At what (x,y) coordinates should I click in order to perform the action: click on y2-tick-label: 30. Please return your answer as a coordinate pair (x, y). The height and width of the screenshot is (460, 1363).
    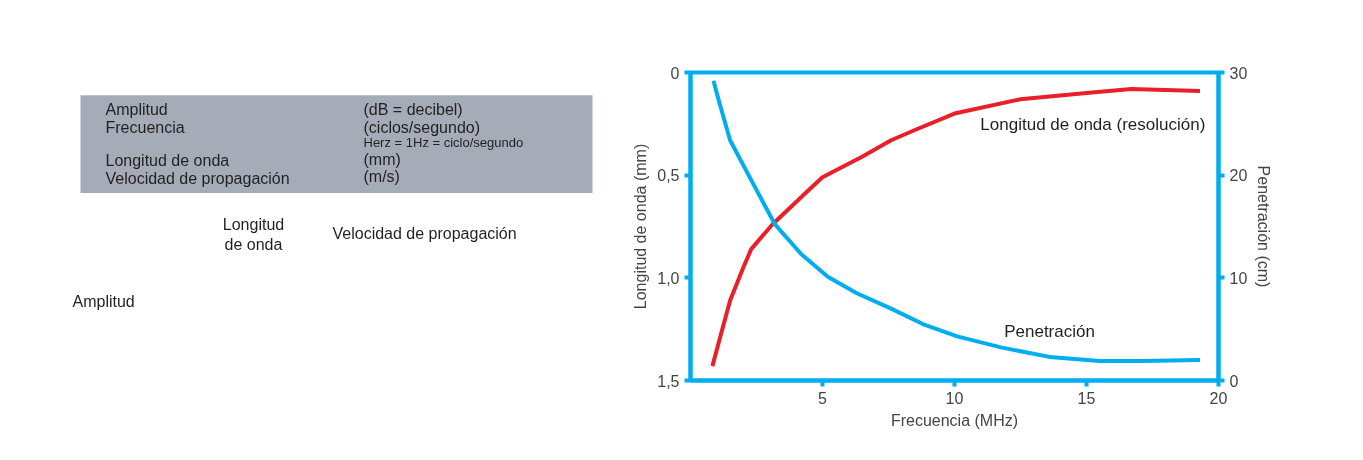
    Looking at the image, I should click on (1238, 73).